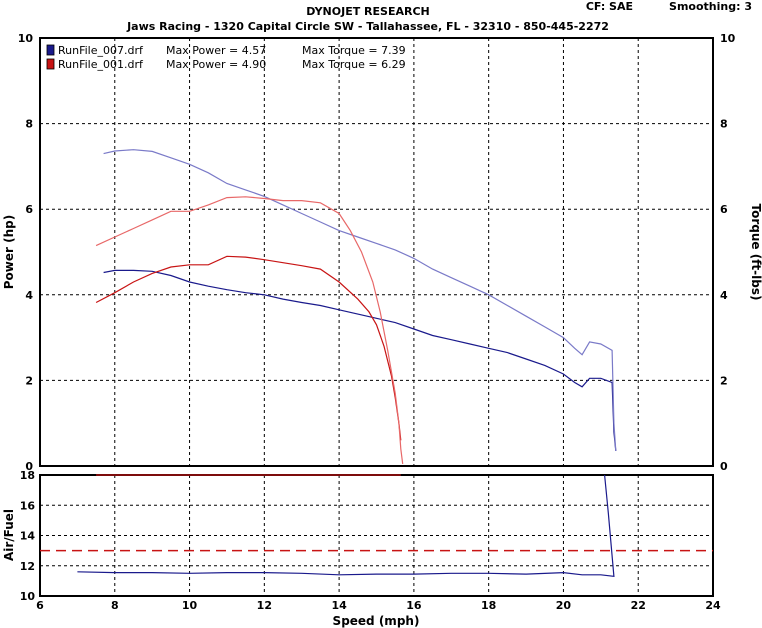 This screenshot has height=628, width=762. I want to click on legend-power-run007: Max Power = 4.57, so click(216, 50).